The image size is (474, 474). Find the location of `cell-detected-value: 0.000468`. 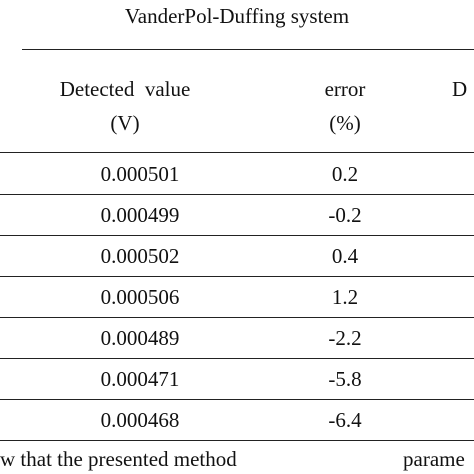

cell-detected-value: 0.000468 is located at coordinates (140, 420).